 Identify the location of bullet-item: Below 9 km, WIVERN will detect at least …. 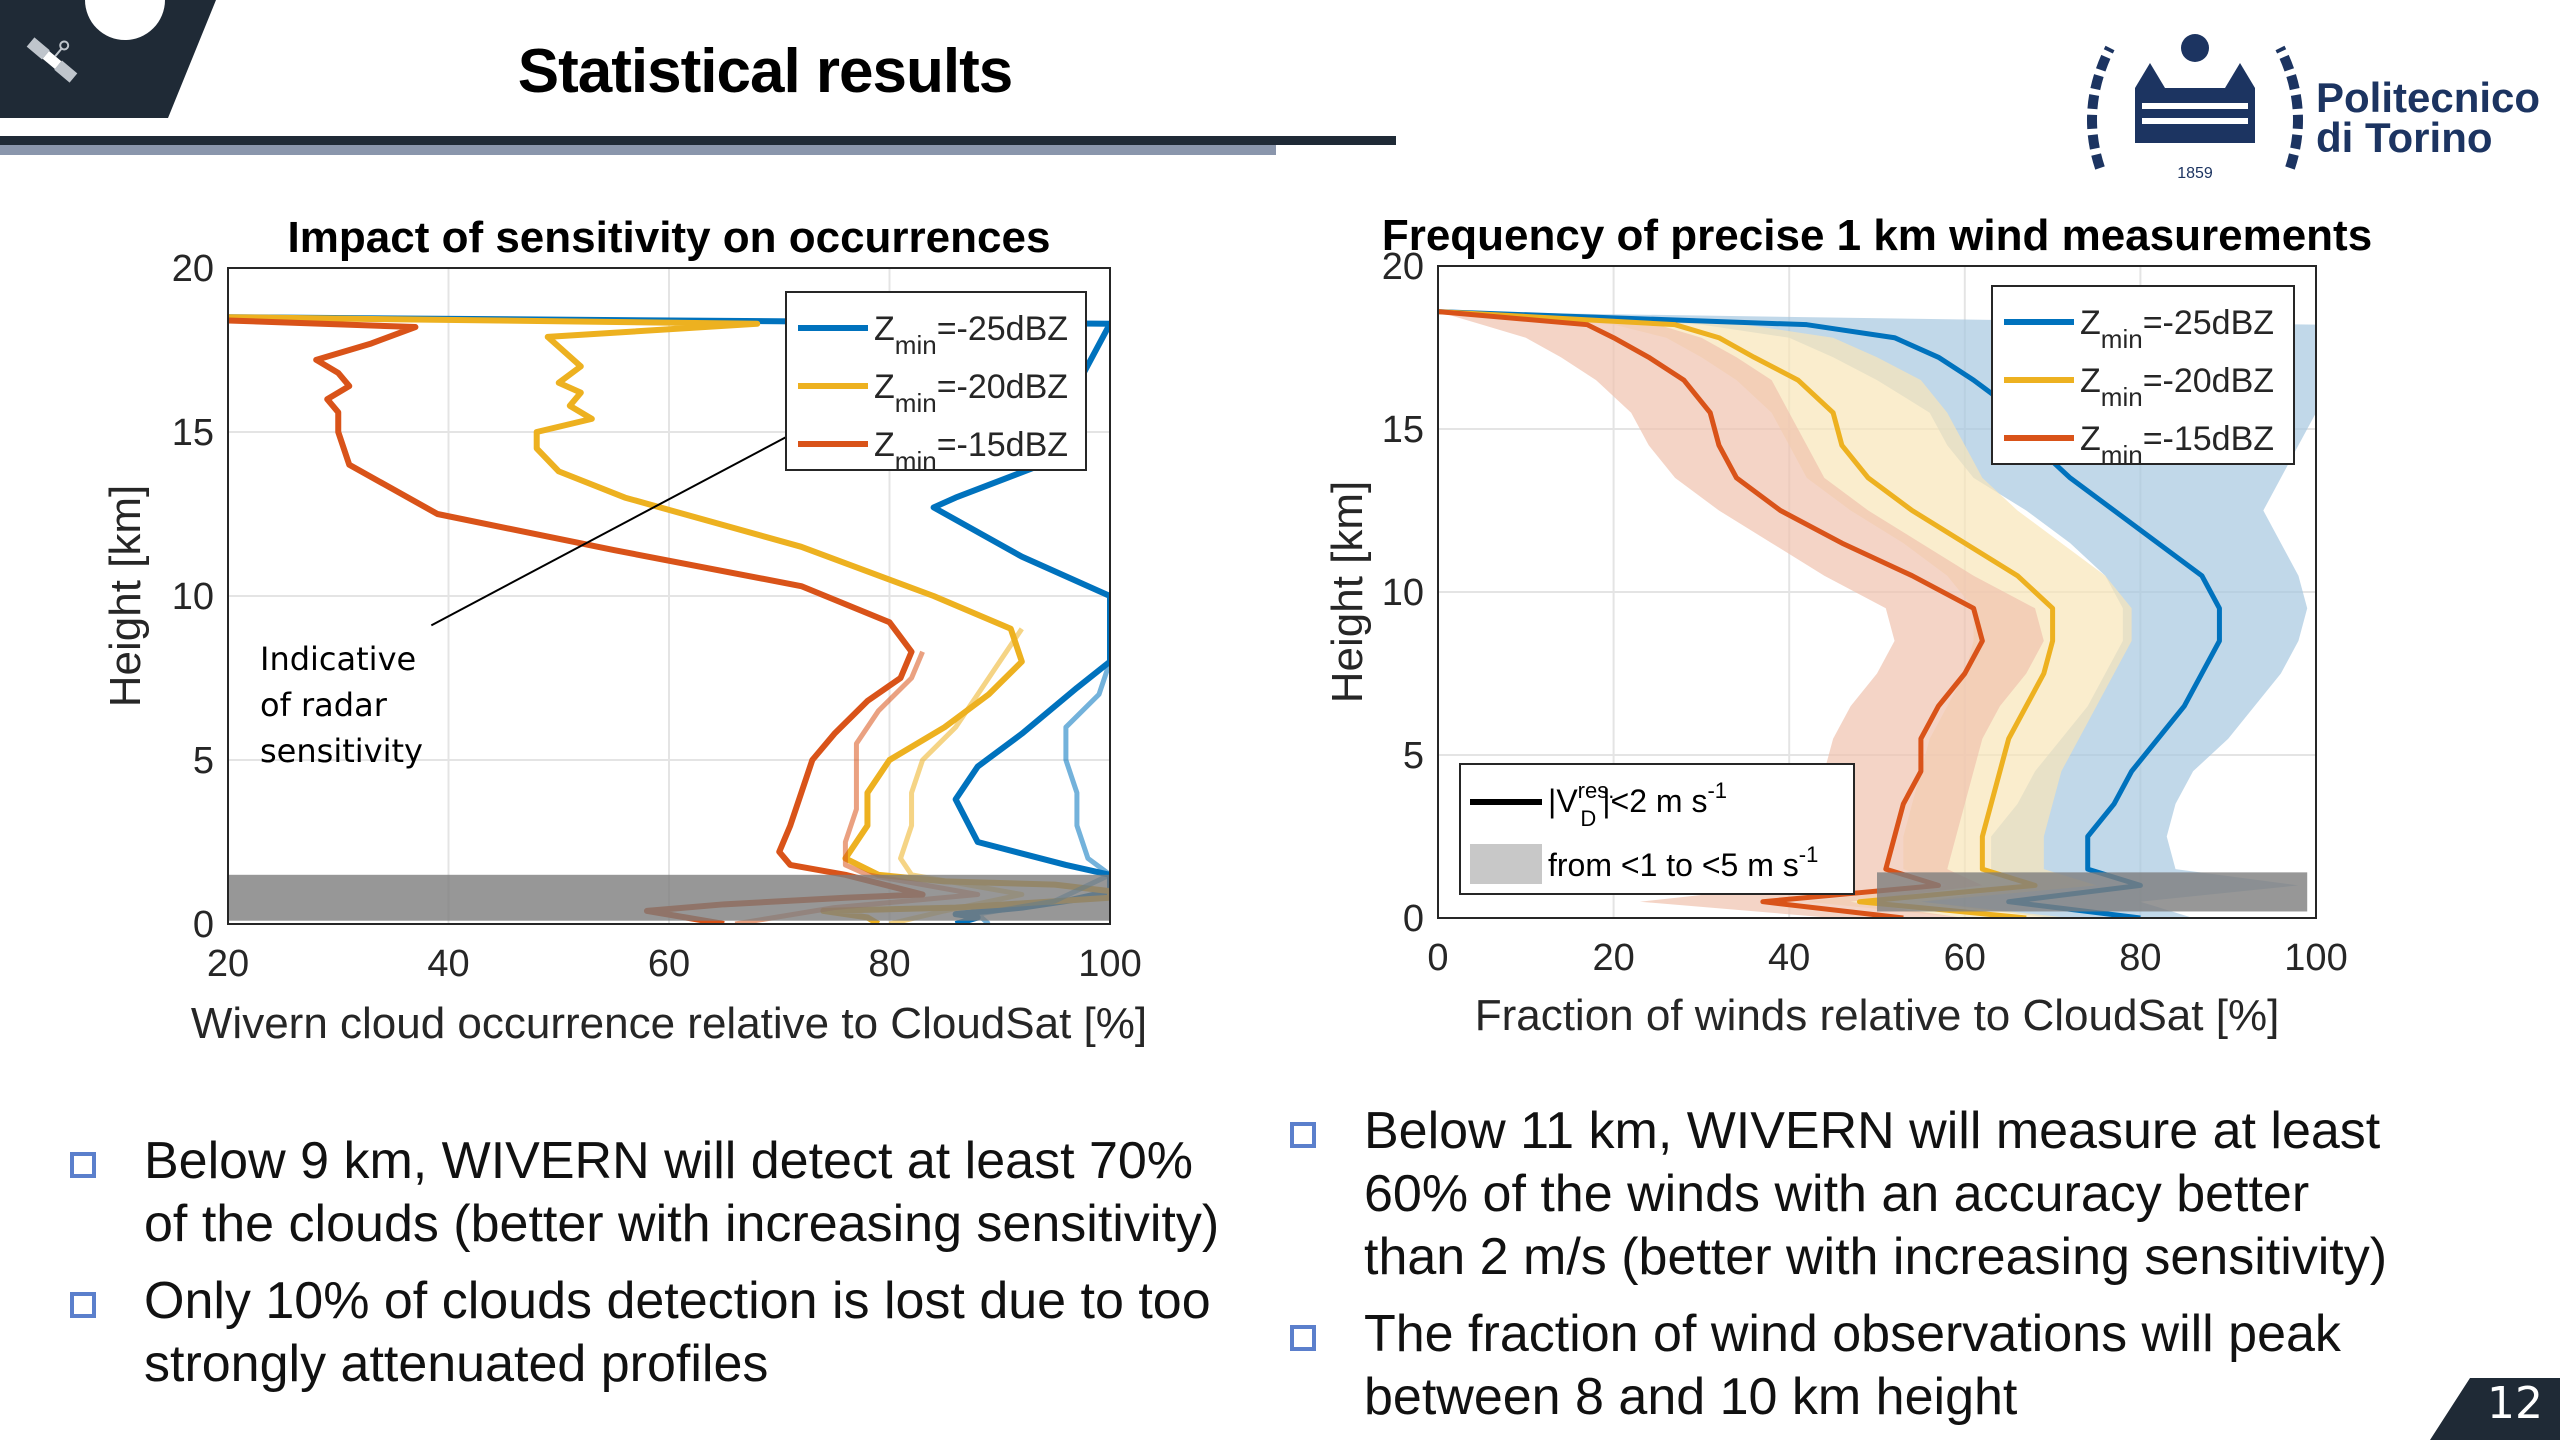
(670, 1193).